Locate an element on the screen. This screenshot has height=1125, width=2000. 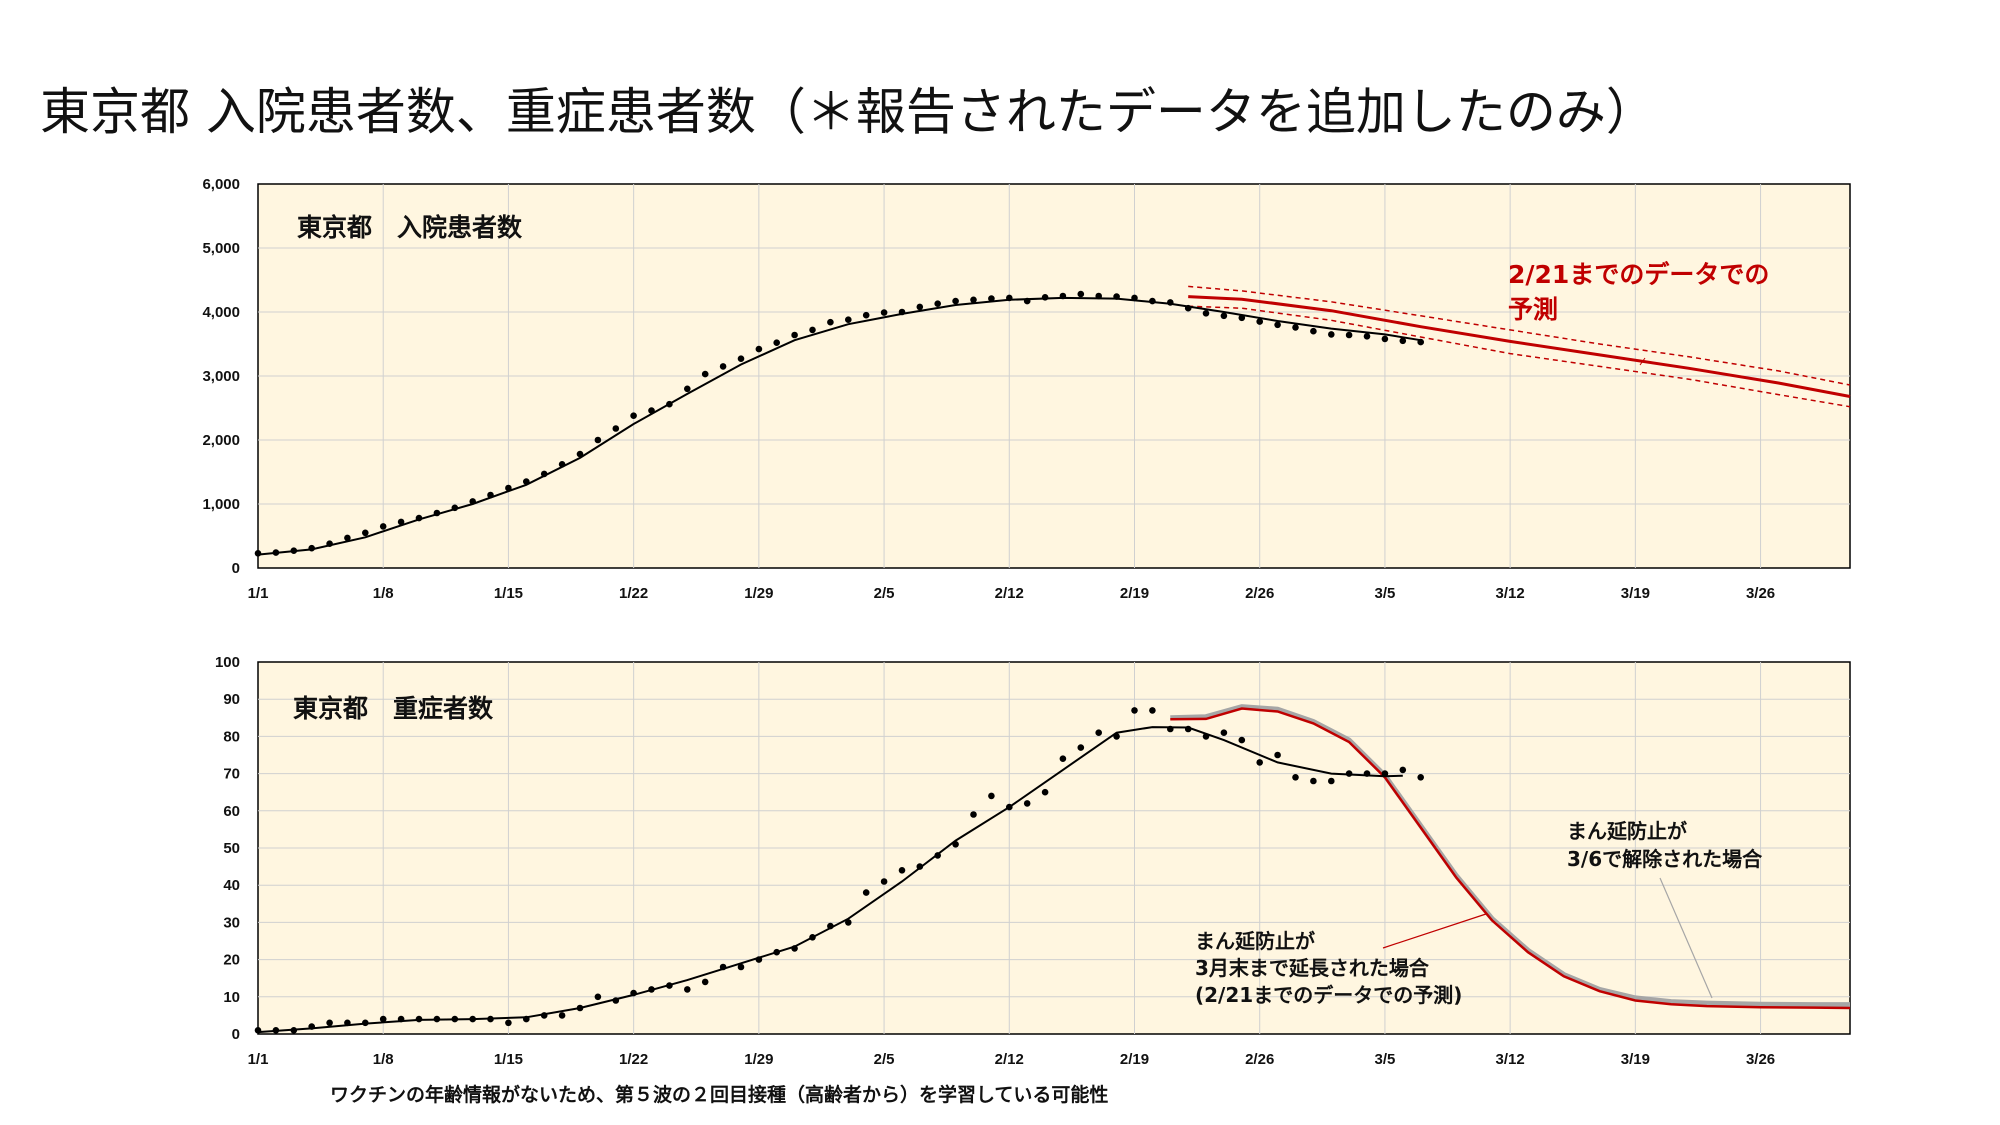
x-tick-label: 2/5 is located at coordinates (884, 593).